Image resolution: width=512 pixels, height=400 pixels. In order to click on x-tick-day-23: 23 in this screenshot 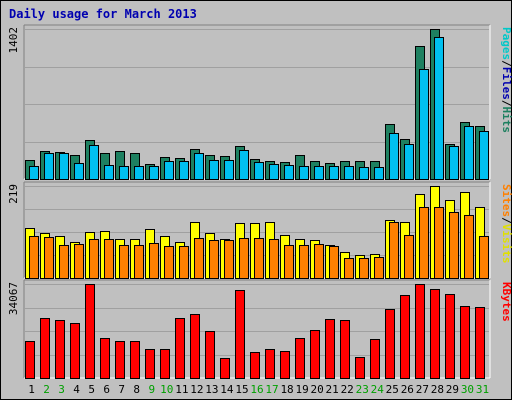, I will do `click(362, 389)`.